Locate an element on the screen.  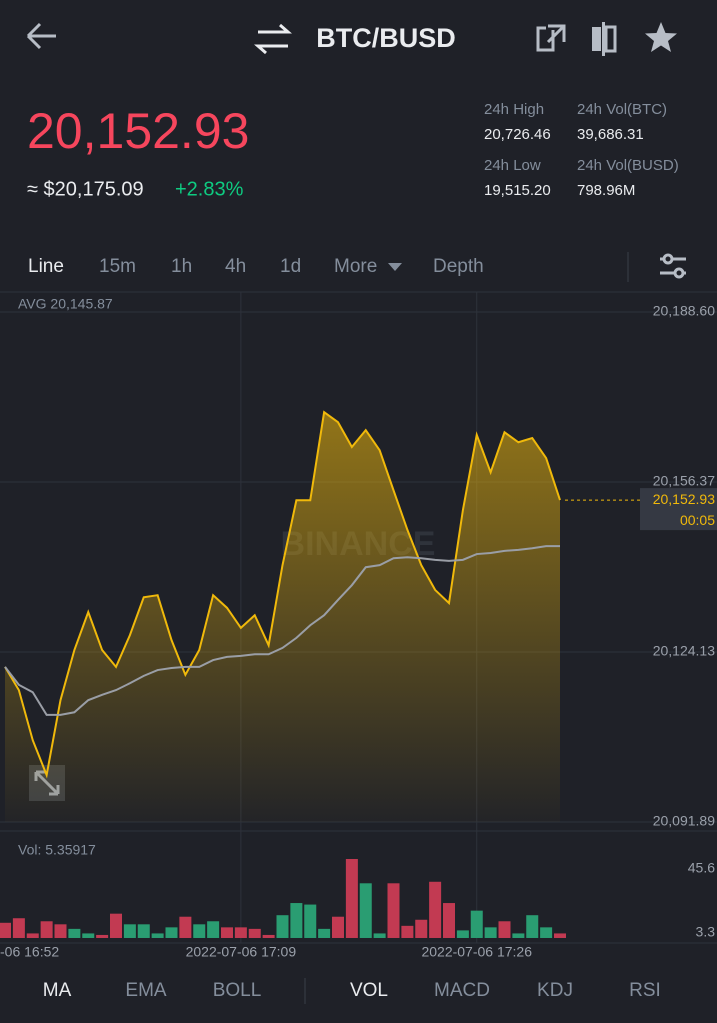
volume-label: Vol: 5.35917 is located at coordinates (57, 850).